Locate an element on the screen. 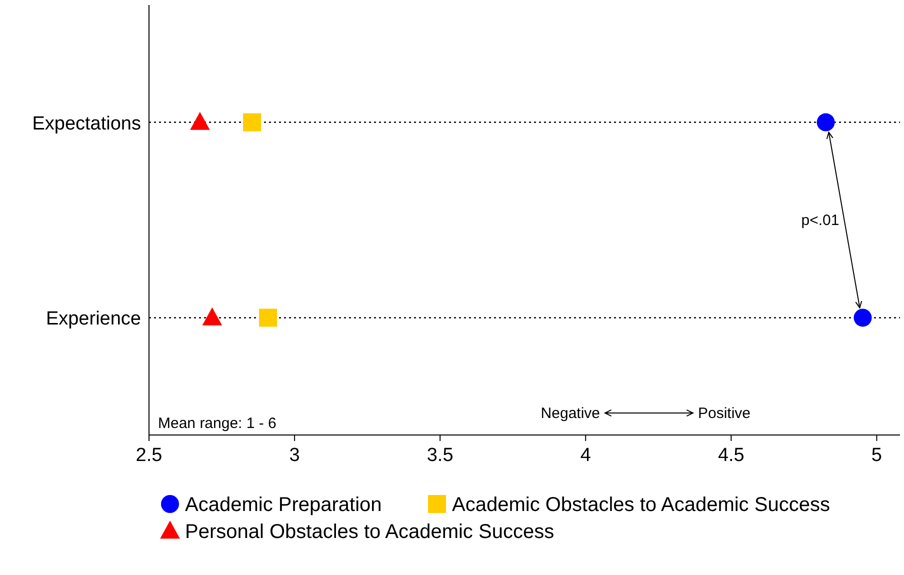 The width and height of the screenshot is (904, 575). legend-label: Academic Obstacles to Academic Success is located at coordinates (641, 505).